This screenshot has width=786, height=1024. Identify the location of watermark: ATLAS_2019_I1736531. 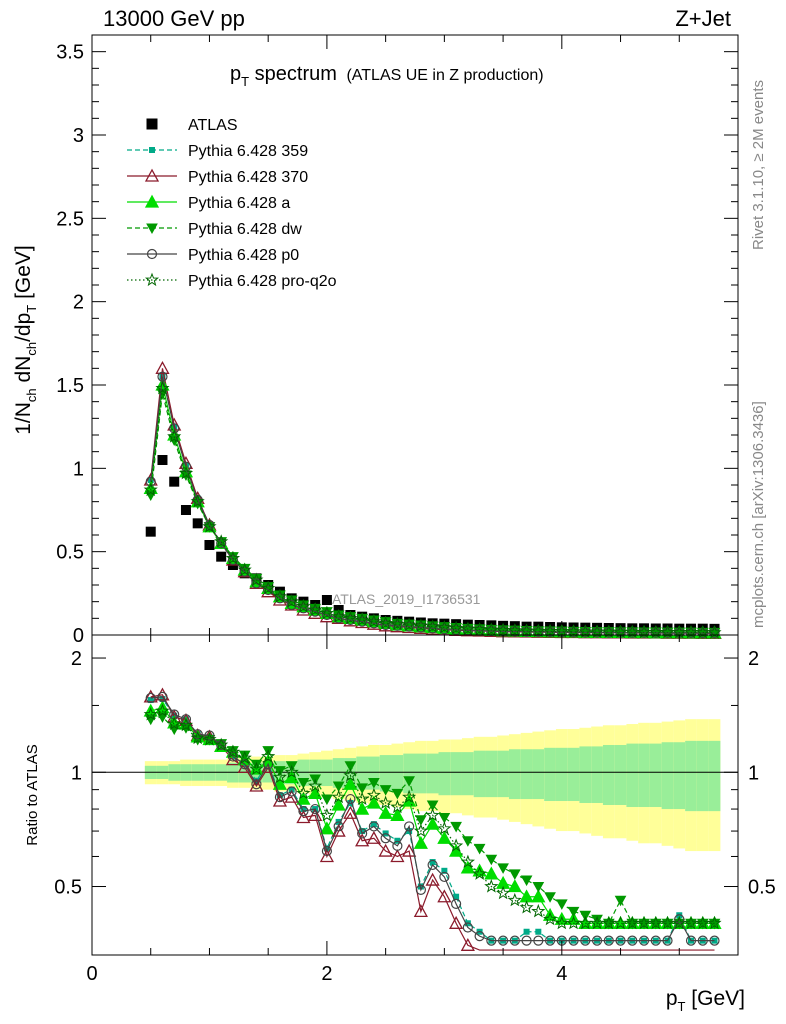
(406, 599).